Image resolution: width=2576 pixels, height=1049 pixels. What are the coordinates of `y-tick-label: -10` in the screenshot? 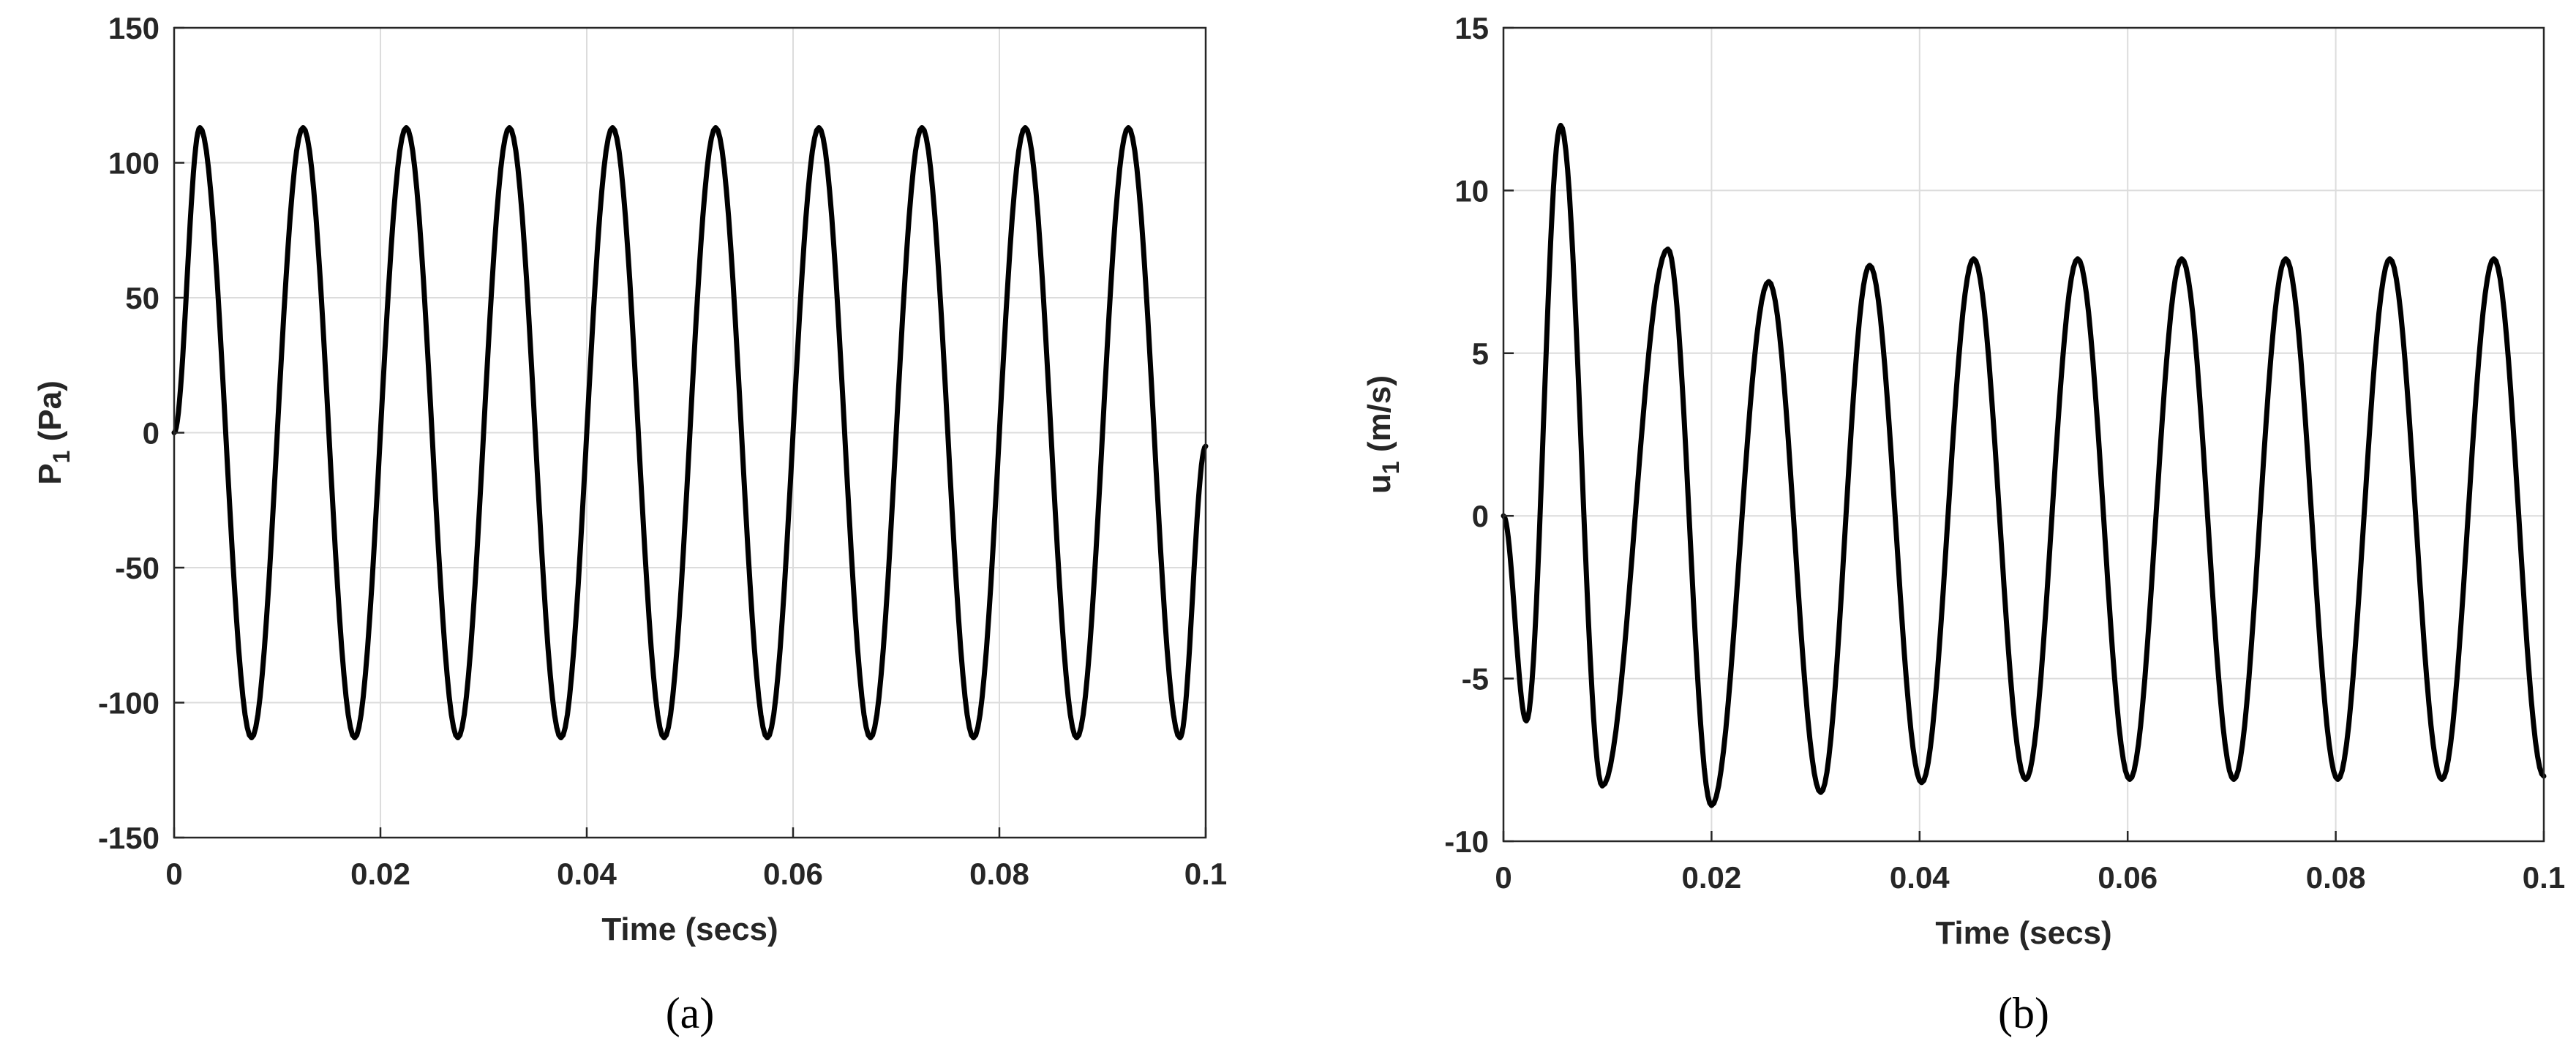 It's located at (1466, 841).